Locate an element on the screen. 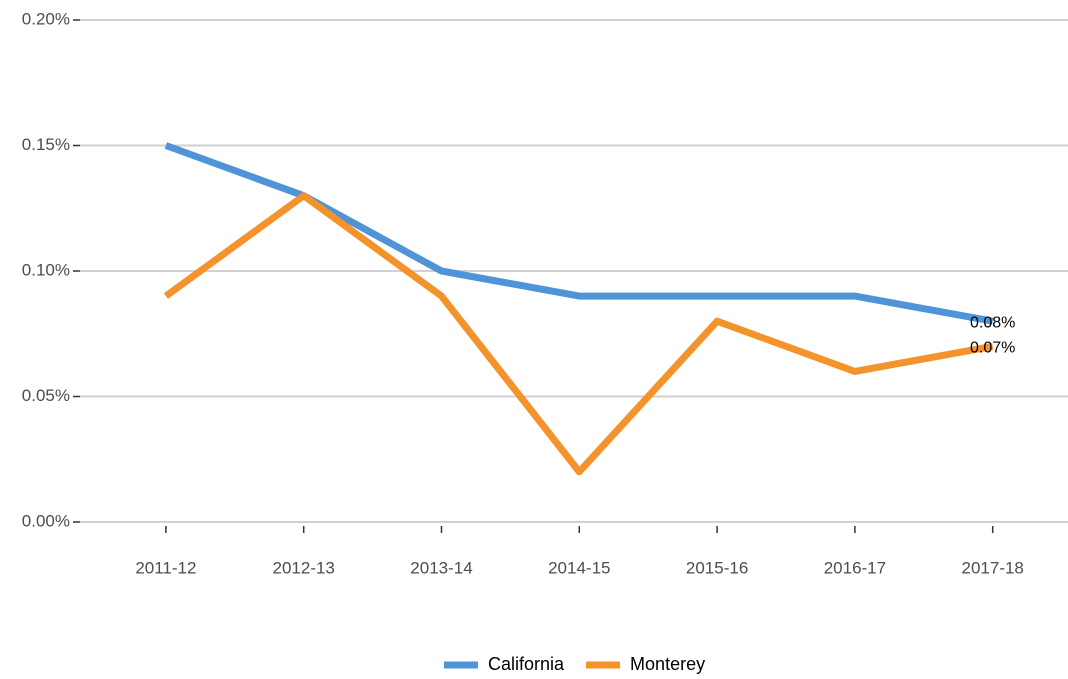  y-tick-label: 0.15% is located at coordinates (46, 144).